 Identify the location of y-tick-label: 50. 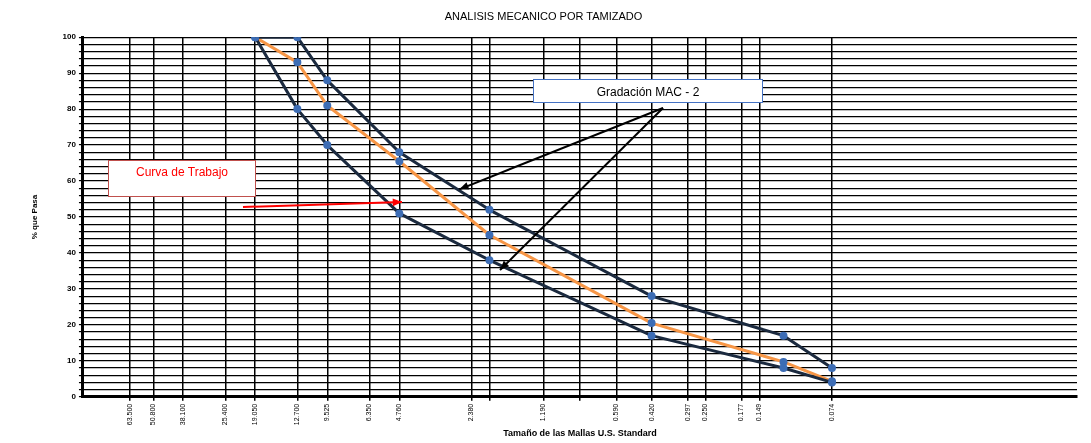
(72, 217).